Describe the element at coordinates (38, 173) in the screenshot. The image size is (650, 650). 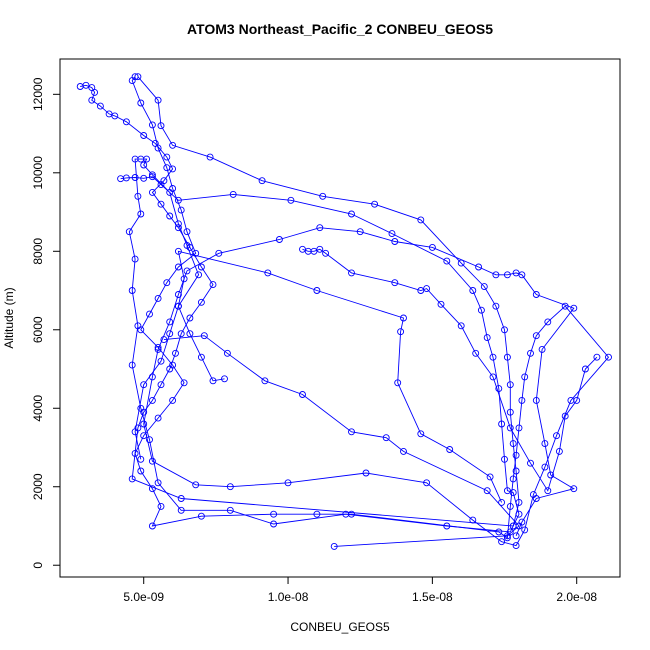
I see `y-tick-label: 10000` at that location.